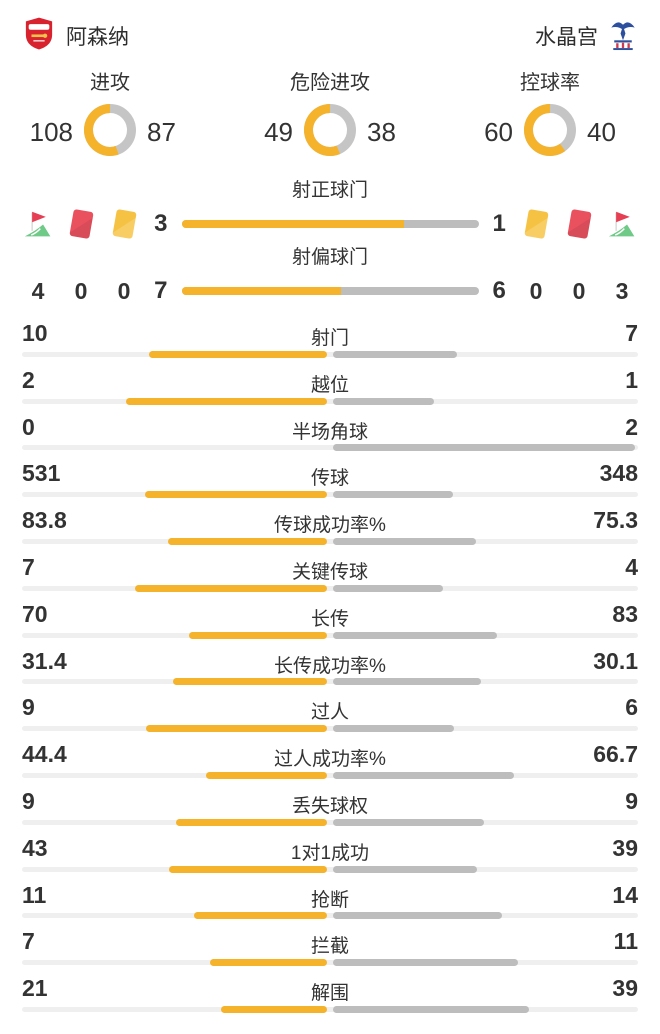 The width and height of the screenshot is (660, 1034). I want to click on donut-title-dangerous-attacks: 危险进攻, so click(330, 83).